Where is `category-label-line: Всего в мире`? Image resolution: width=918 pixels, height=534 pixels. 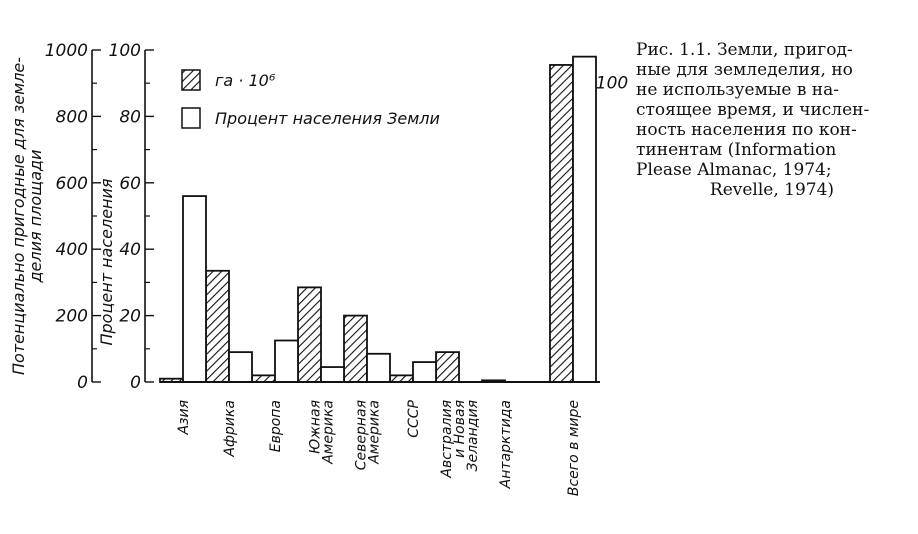
category-label-line: Всего в мире is located at coordinates (574, 448).